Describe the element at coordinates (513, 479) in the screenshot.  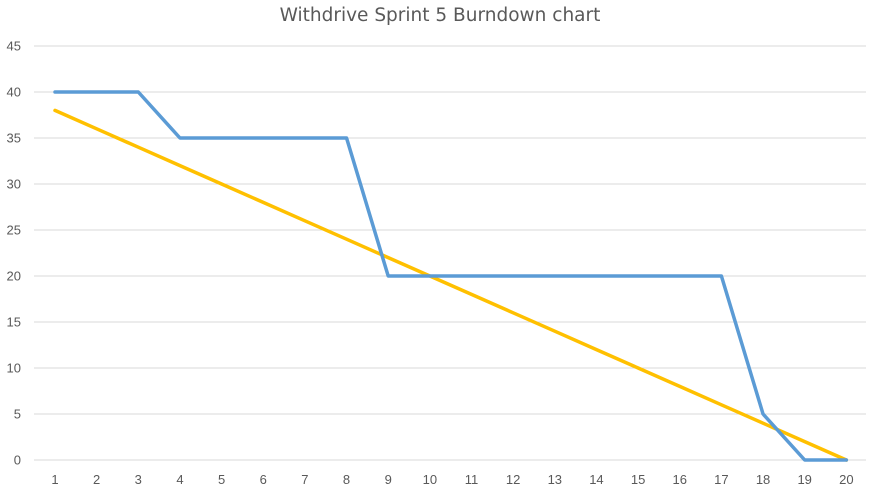
I see `x-tick-label: 12` at that location.